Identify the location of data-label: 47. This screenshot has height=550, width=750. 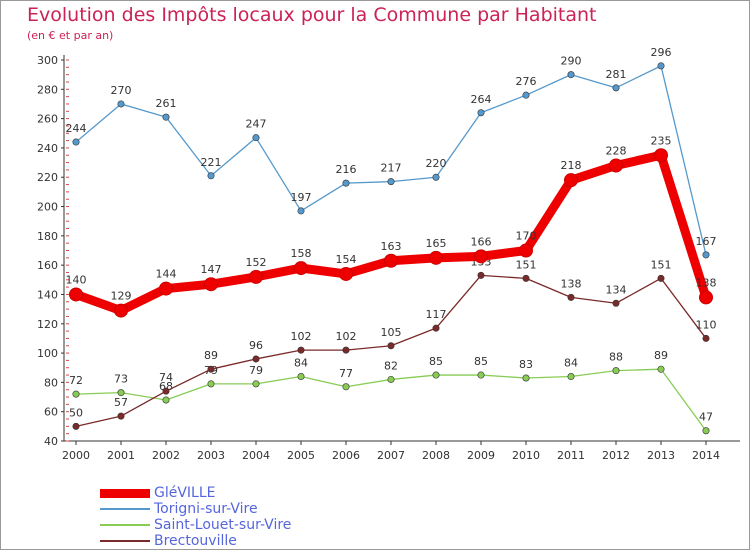
(706, 417).